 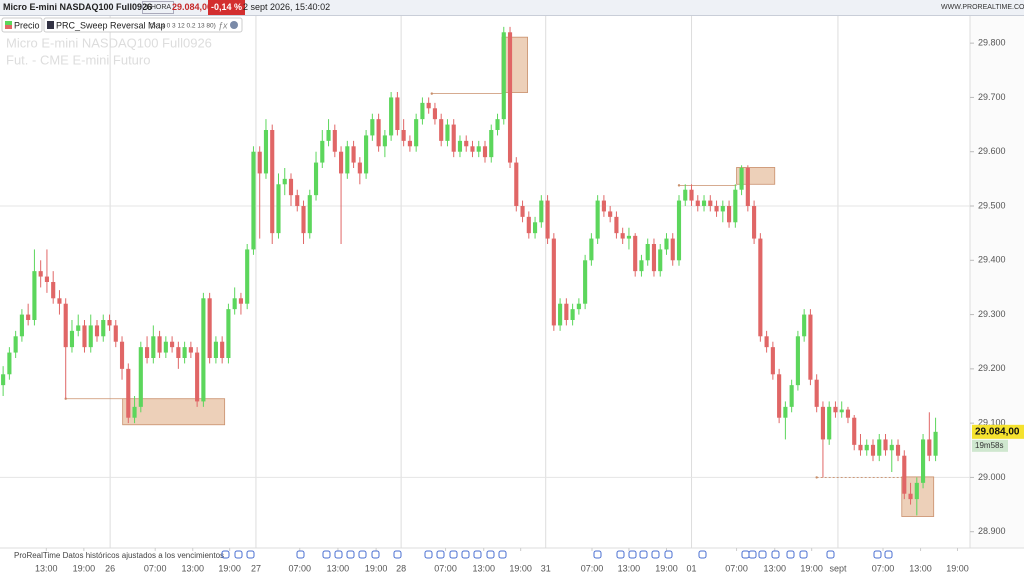 I want to click on timeframe: 1 HORA, so click(x=158, y=7).